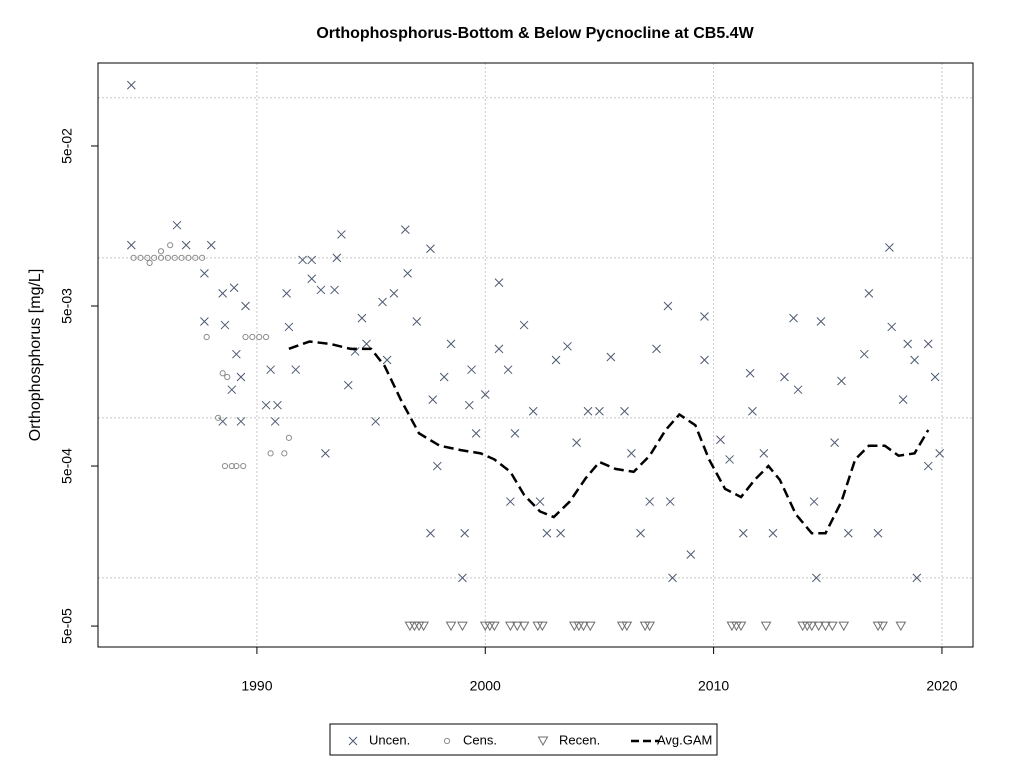  I want to click on legend-label: Avg.GAM, so click(684, 739).